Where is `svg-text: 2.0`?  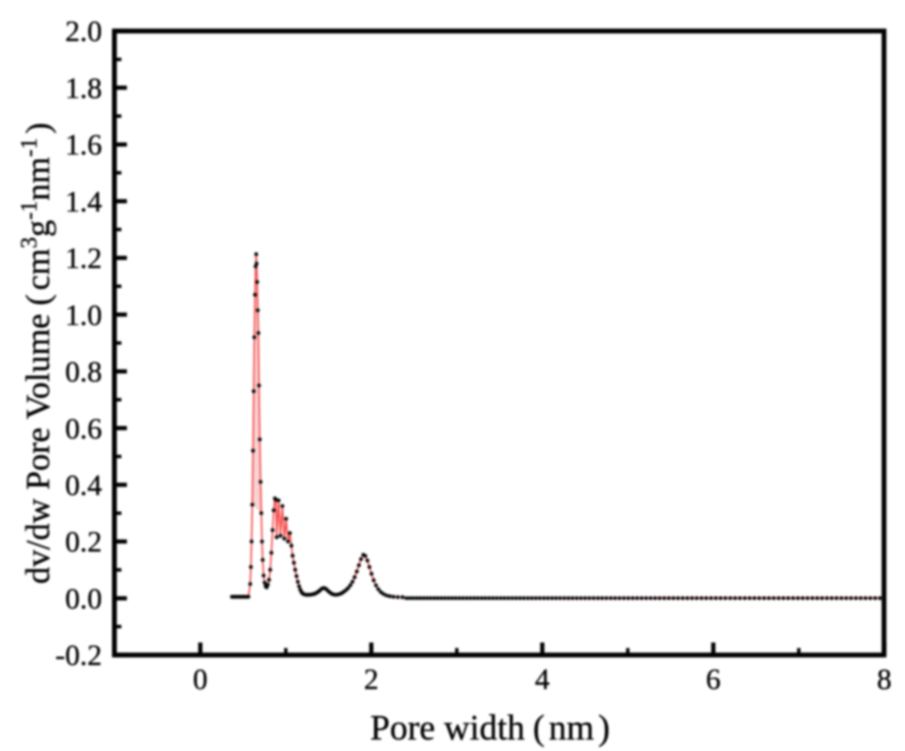
svg-text: 2.0 is located at coordinates (83, 32).